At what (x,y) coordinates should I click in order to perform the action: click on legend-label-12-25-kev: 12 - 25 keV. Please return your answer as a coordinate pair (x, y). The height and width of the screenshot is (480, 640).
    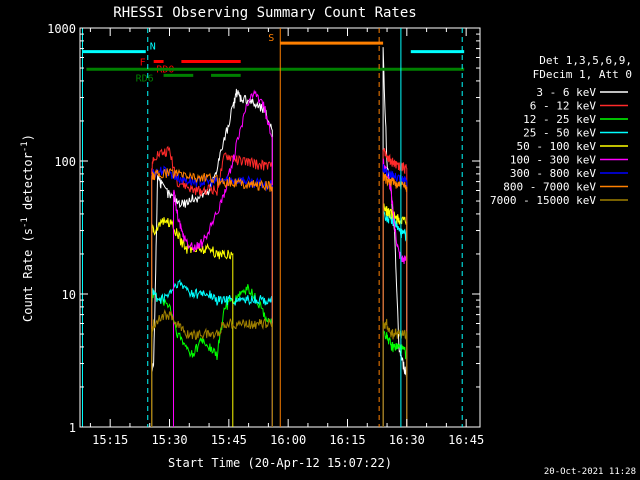
    Looking at the image, I should click on (559, 119).